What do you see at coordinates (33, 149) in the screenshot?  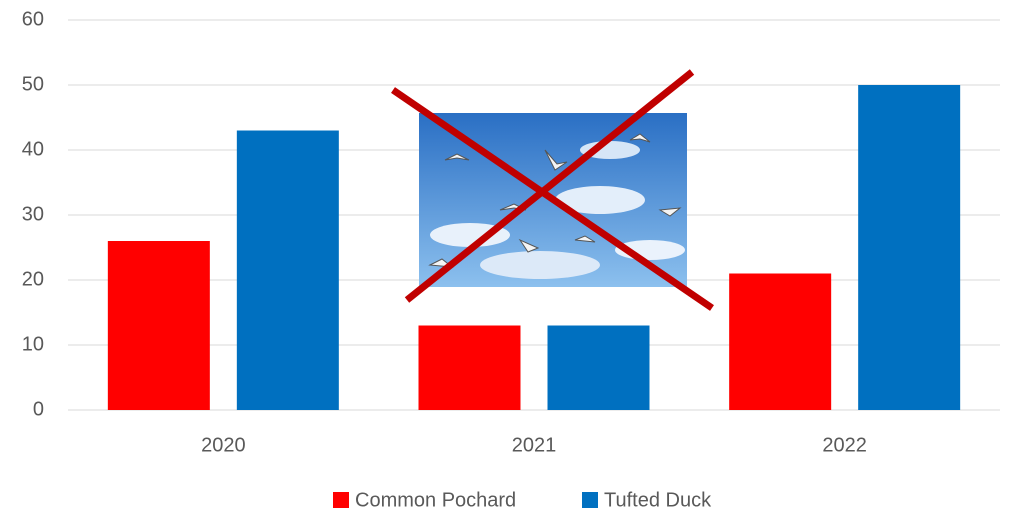 I see `y-tick-label: 40` at bounding box center [33, 149].